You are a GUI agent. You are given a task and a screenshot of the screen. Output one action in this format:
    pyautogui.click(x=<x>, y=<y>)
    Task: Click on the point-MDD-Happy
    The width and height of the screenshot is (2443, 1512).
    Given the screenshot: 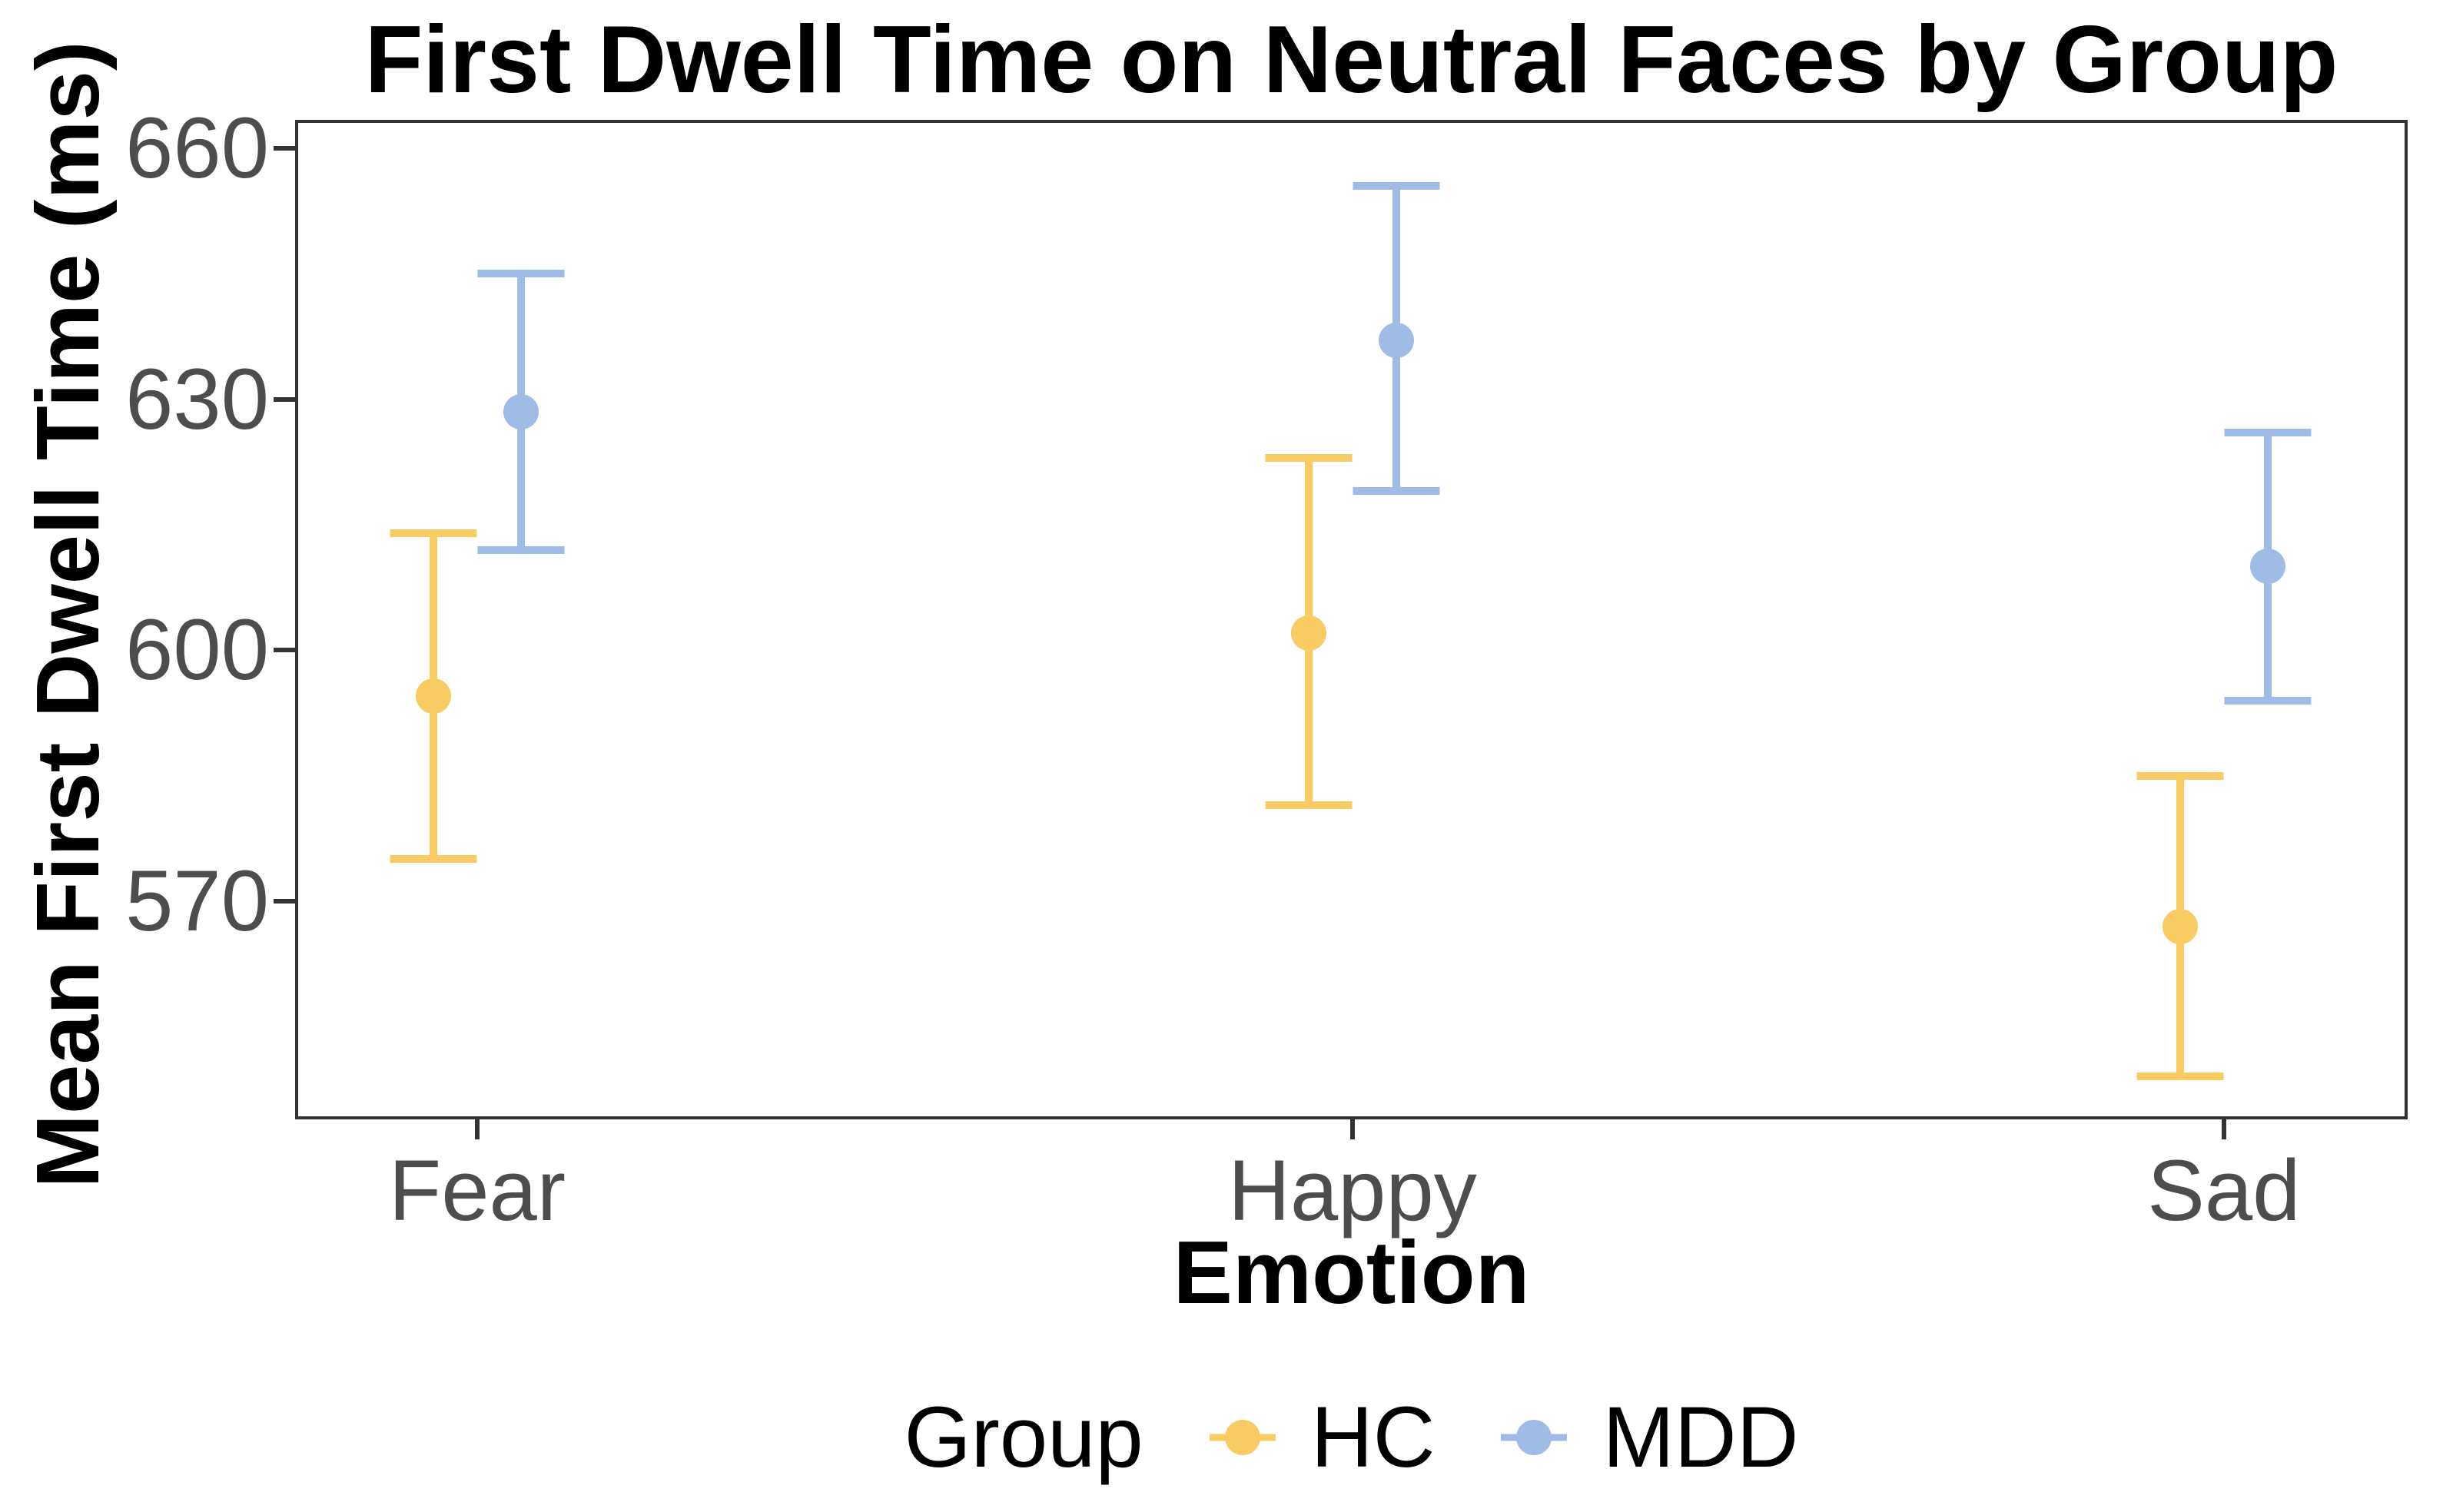 What is the action you would take?
    pyautogui.click(x=1396, y=341)
    